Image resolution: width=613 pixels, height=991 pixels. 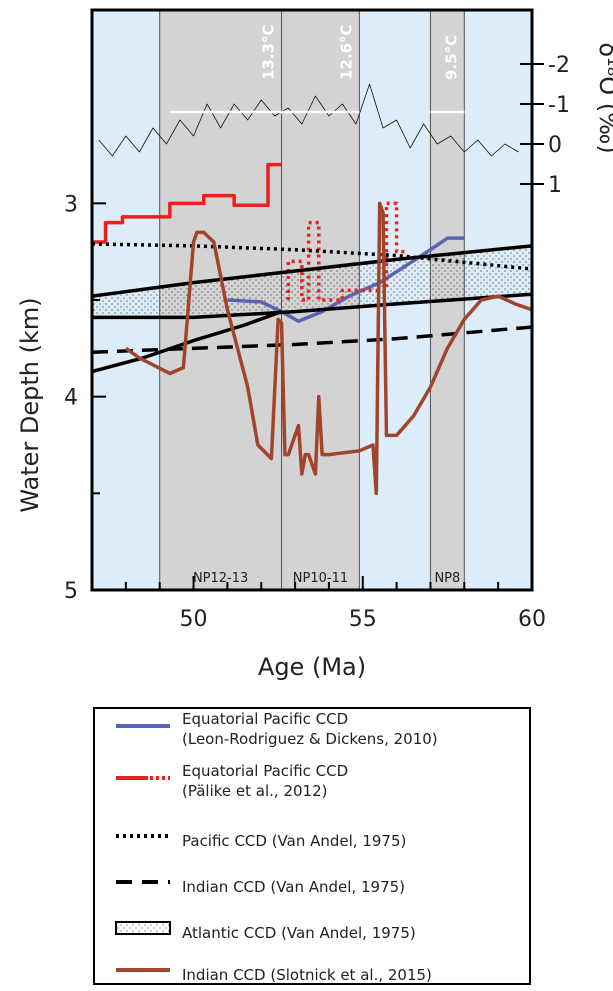 I want to click on x-tick-label: 55, so click(x=363, y=619).